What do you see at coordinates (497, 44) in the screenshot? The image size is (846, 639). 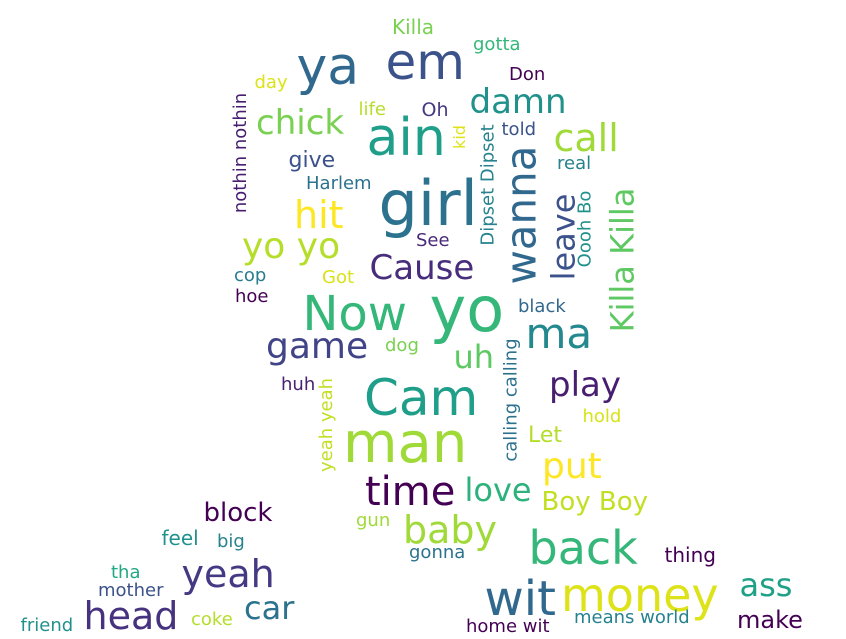 I see `word-gotta: gotta` at bounding box center [497, 44].